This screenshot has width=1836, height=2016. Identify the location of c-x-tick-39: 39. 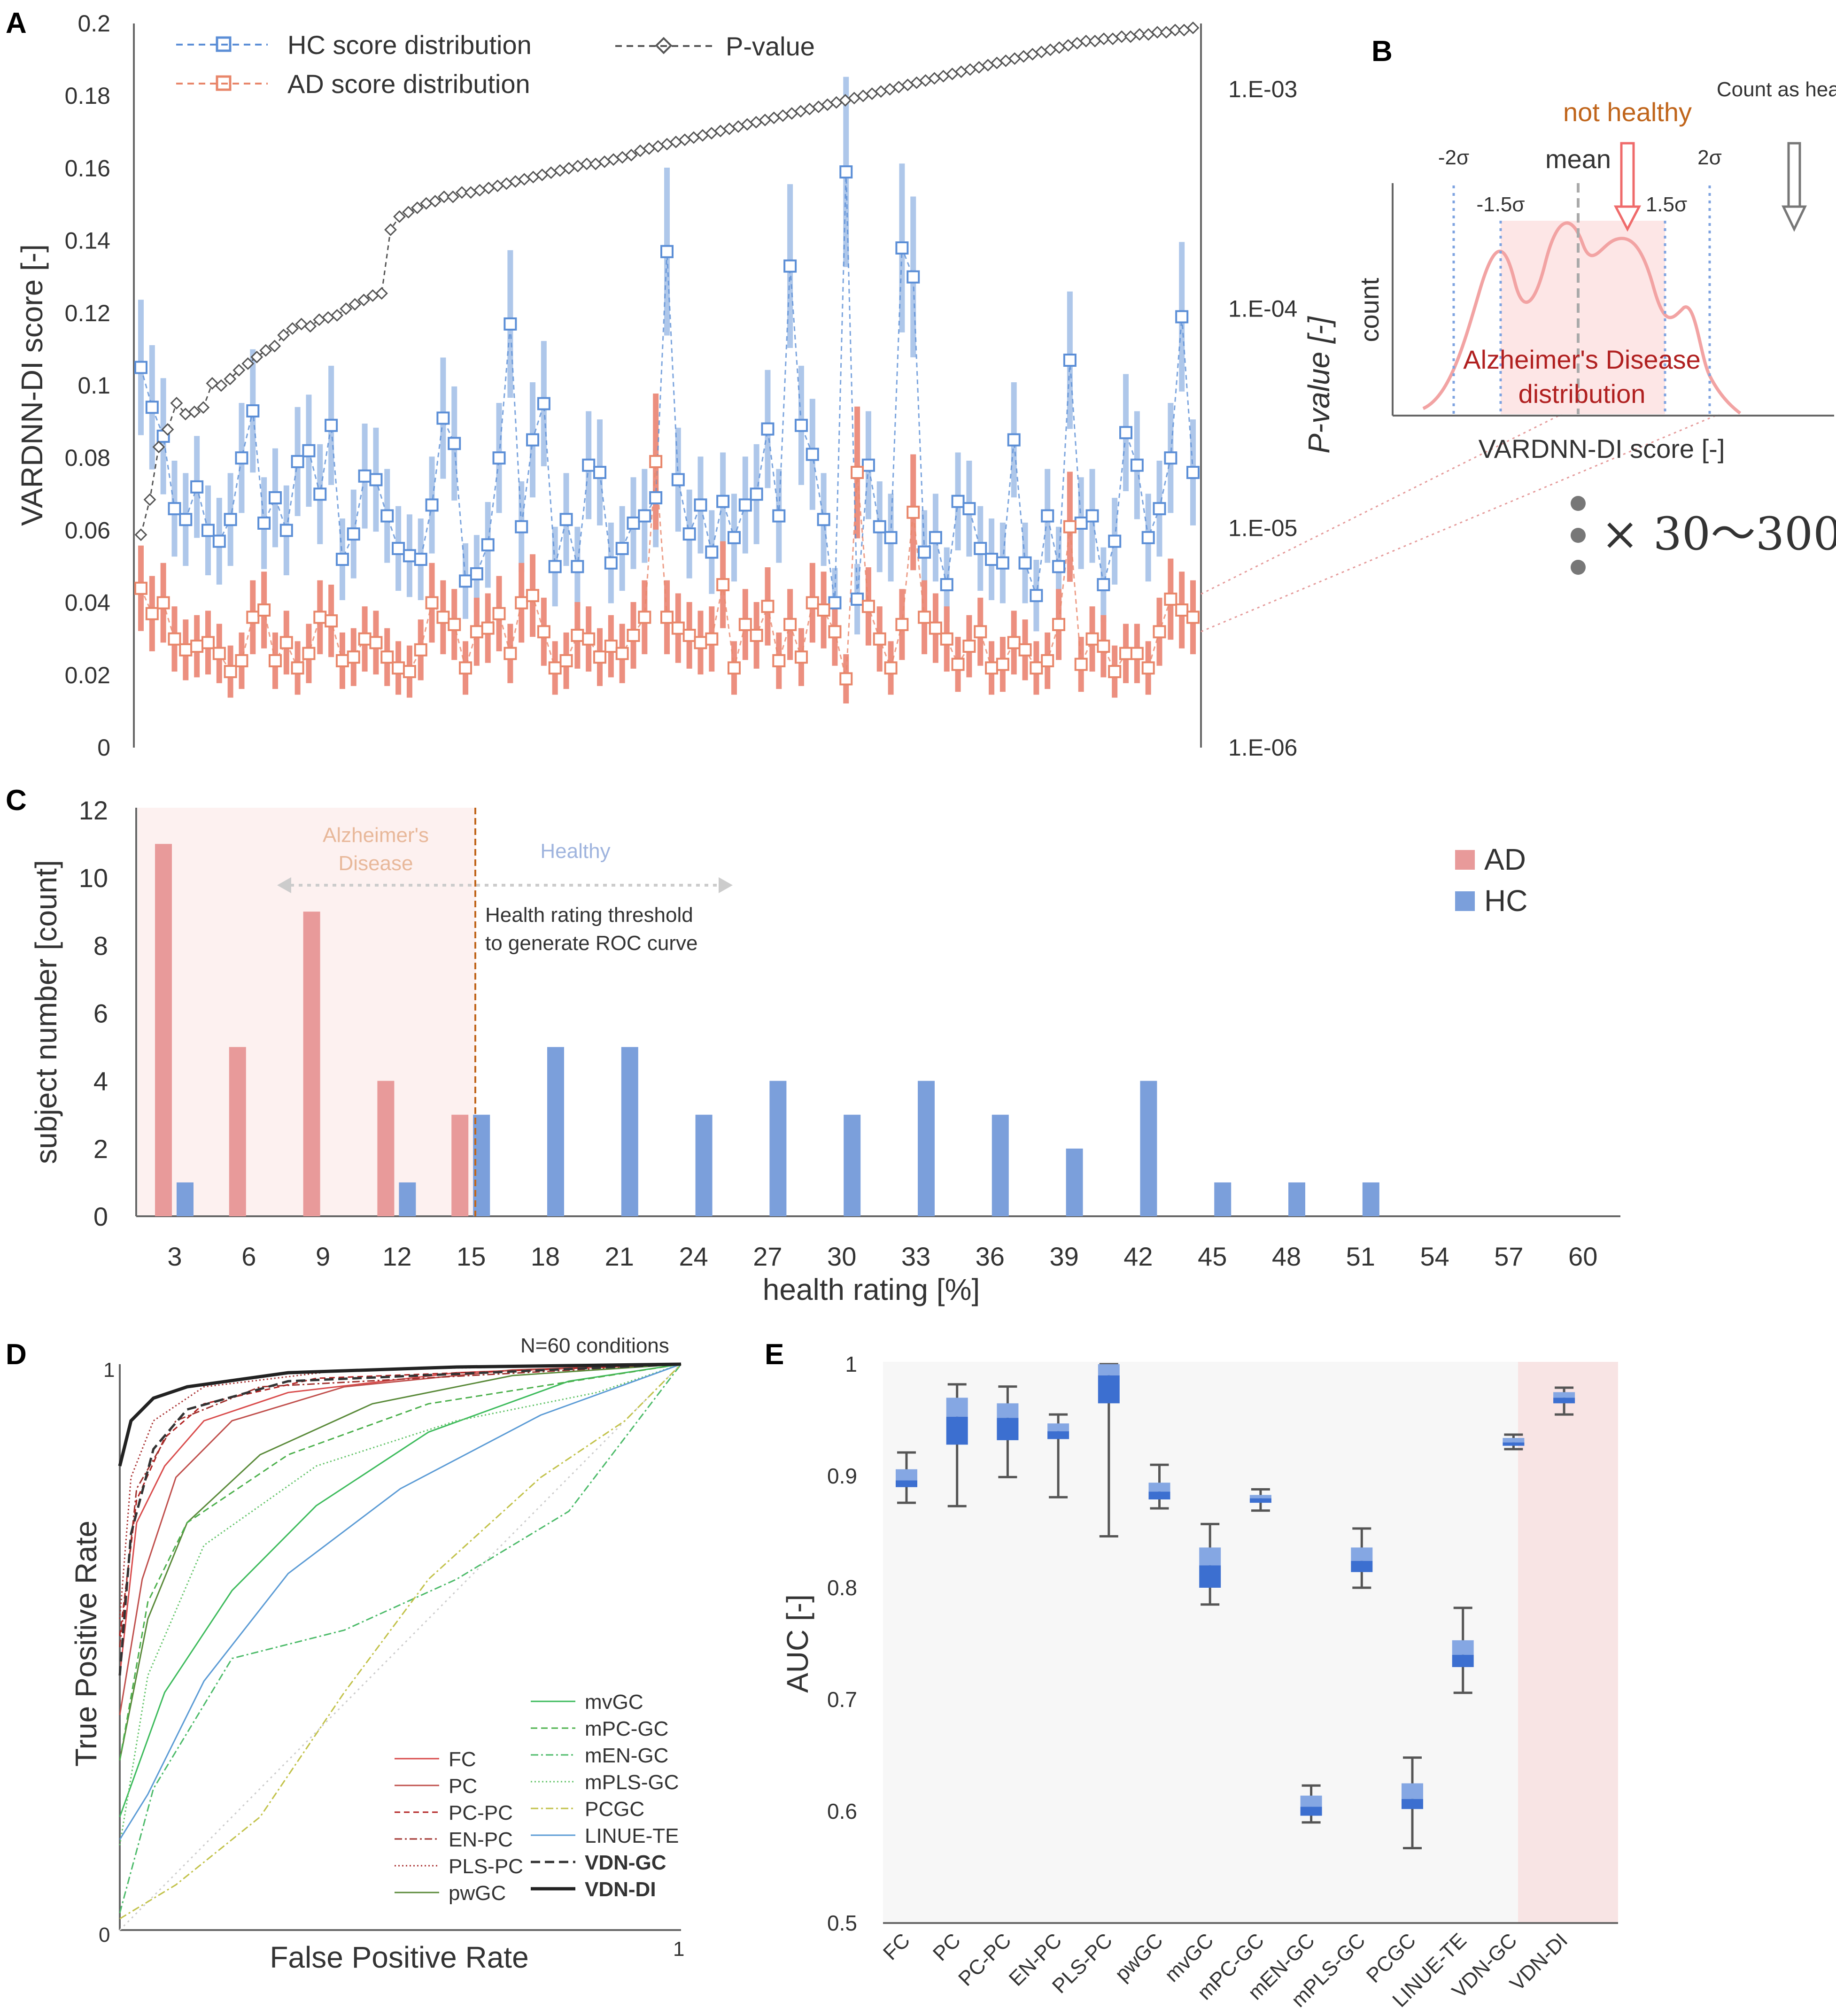
(1063, 1256).